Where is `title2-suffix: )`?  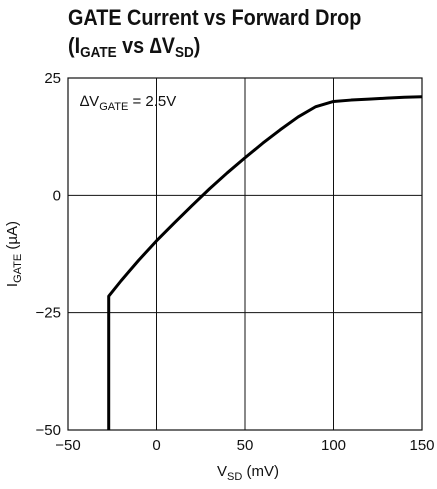 title2-suffix: ) is located at coordinates (197, 45).